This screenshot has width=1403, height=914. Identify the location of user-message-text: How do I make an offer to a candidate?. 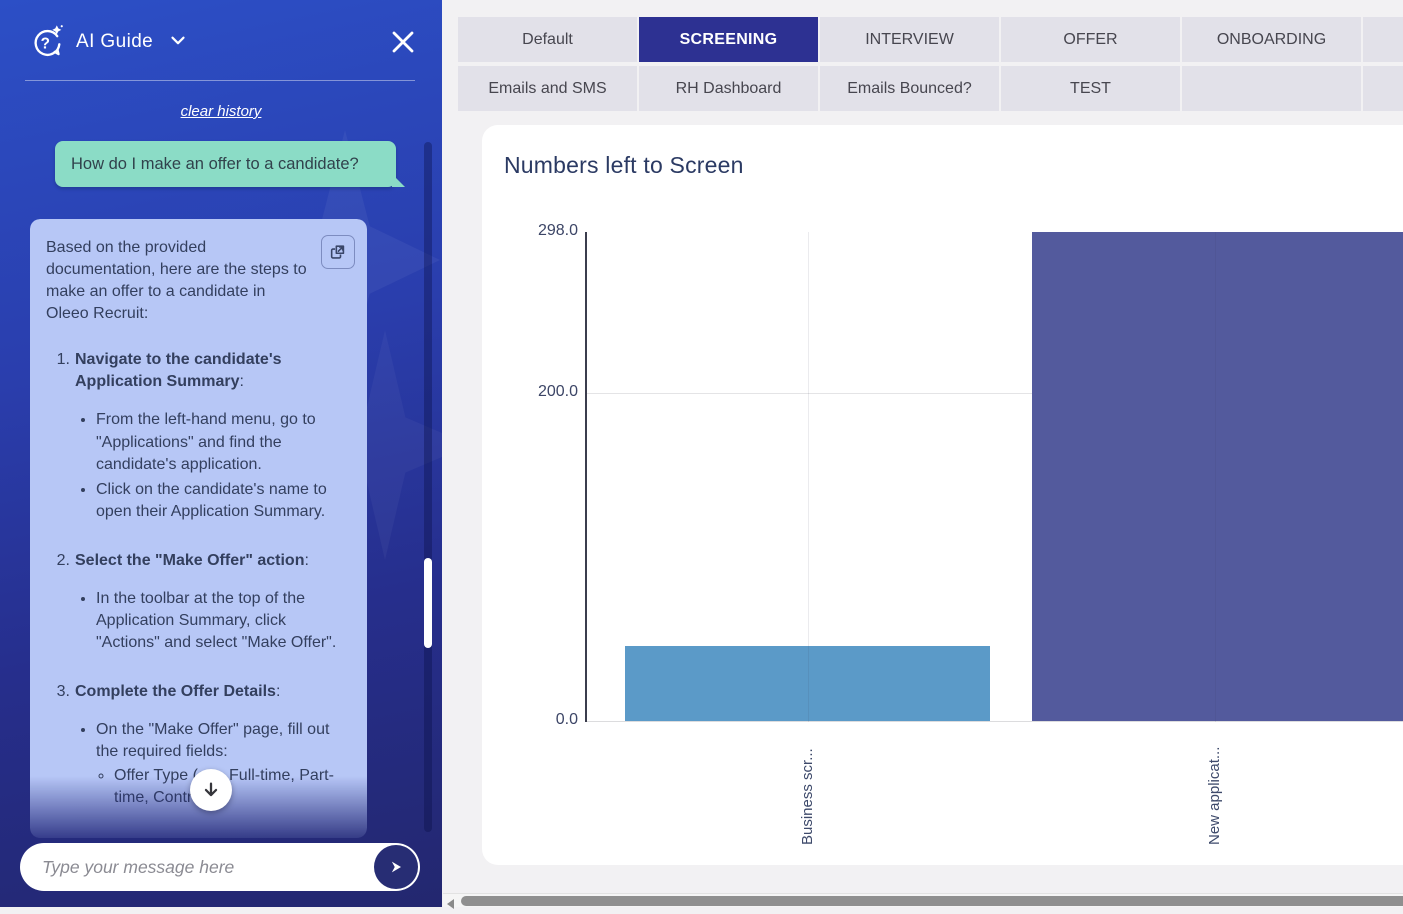
(215, 164).